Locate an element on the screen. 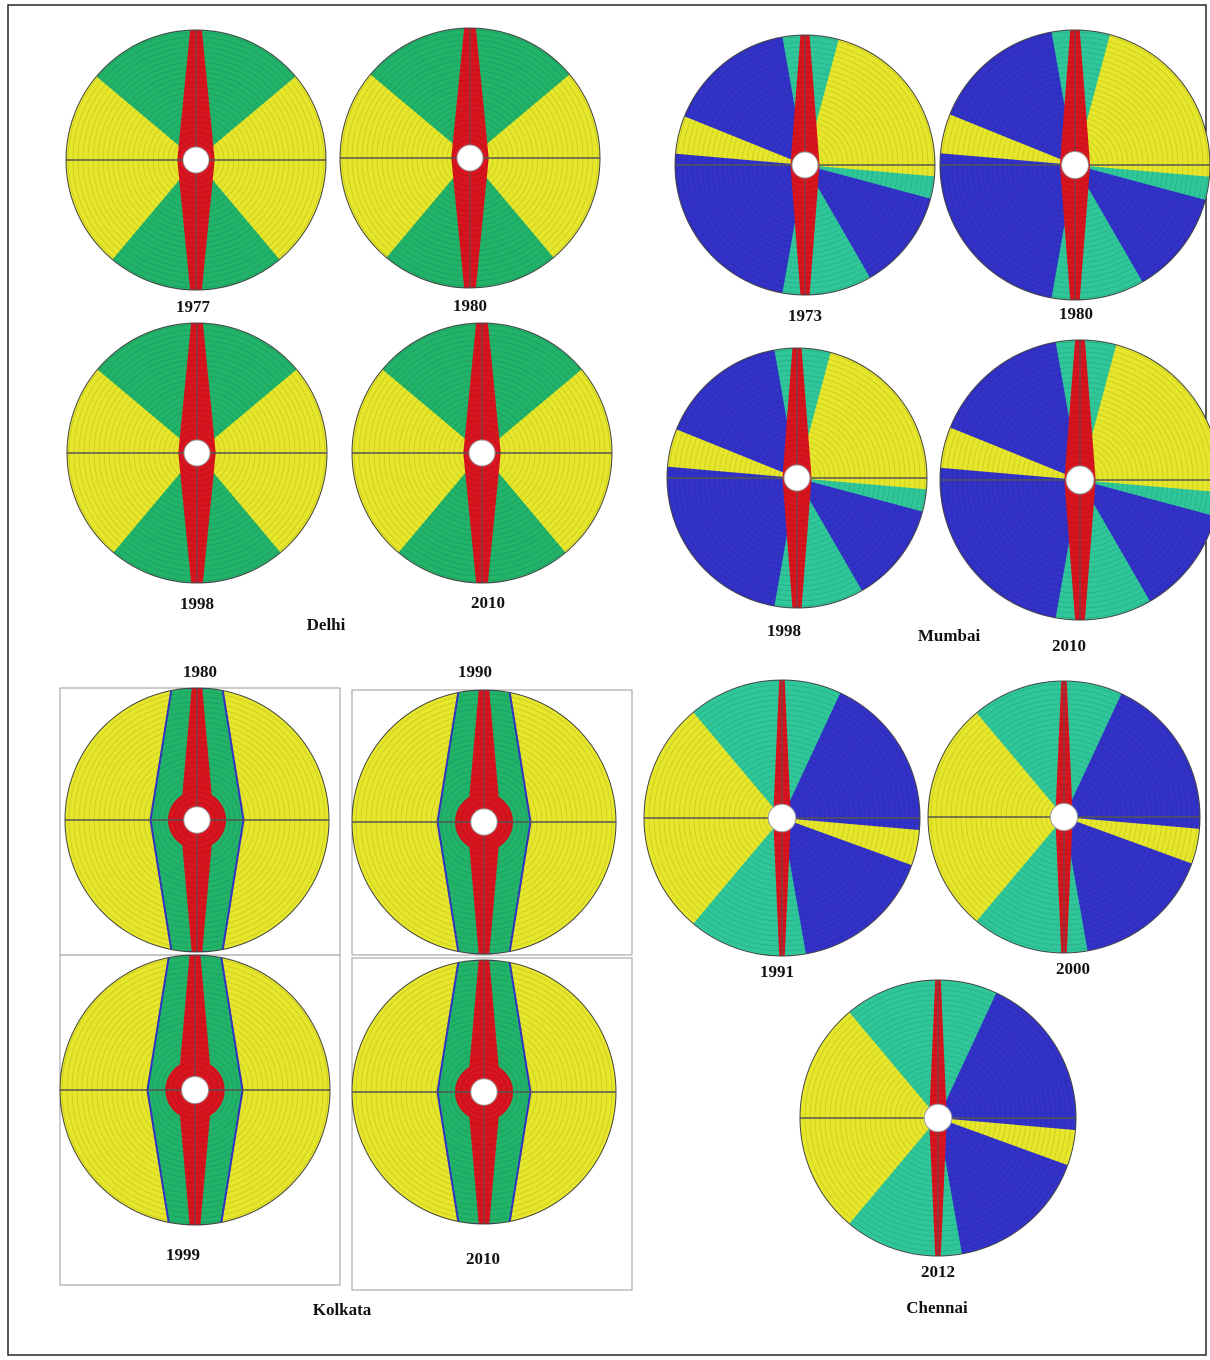 The height and width of the screenshot is (1360, 1210). city-label: Chennai is located at coordinates (937, 1307).